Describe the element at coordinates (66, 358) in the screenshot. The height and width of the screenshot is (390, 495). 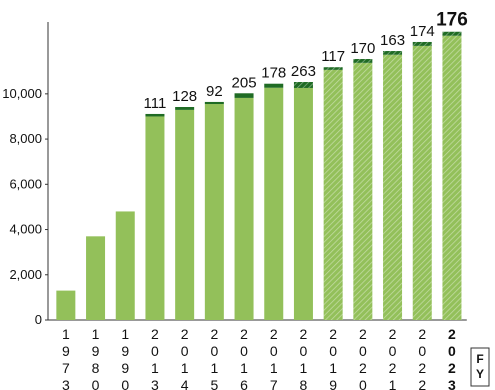
I see `x-tick-label: 1973` at that location.